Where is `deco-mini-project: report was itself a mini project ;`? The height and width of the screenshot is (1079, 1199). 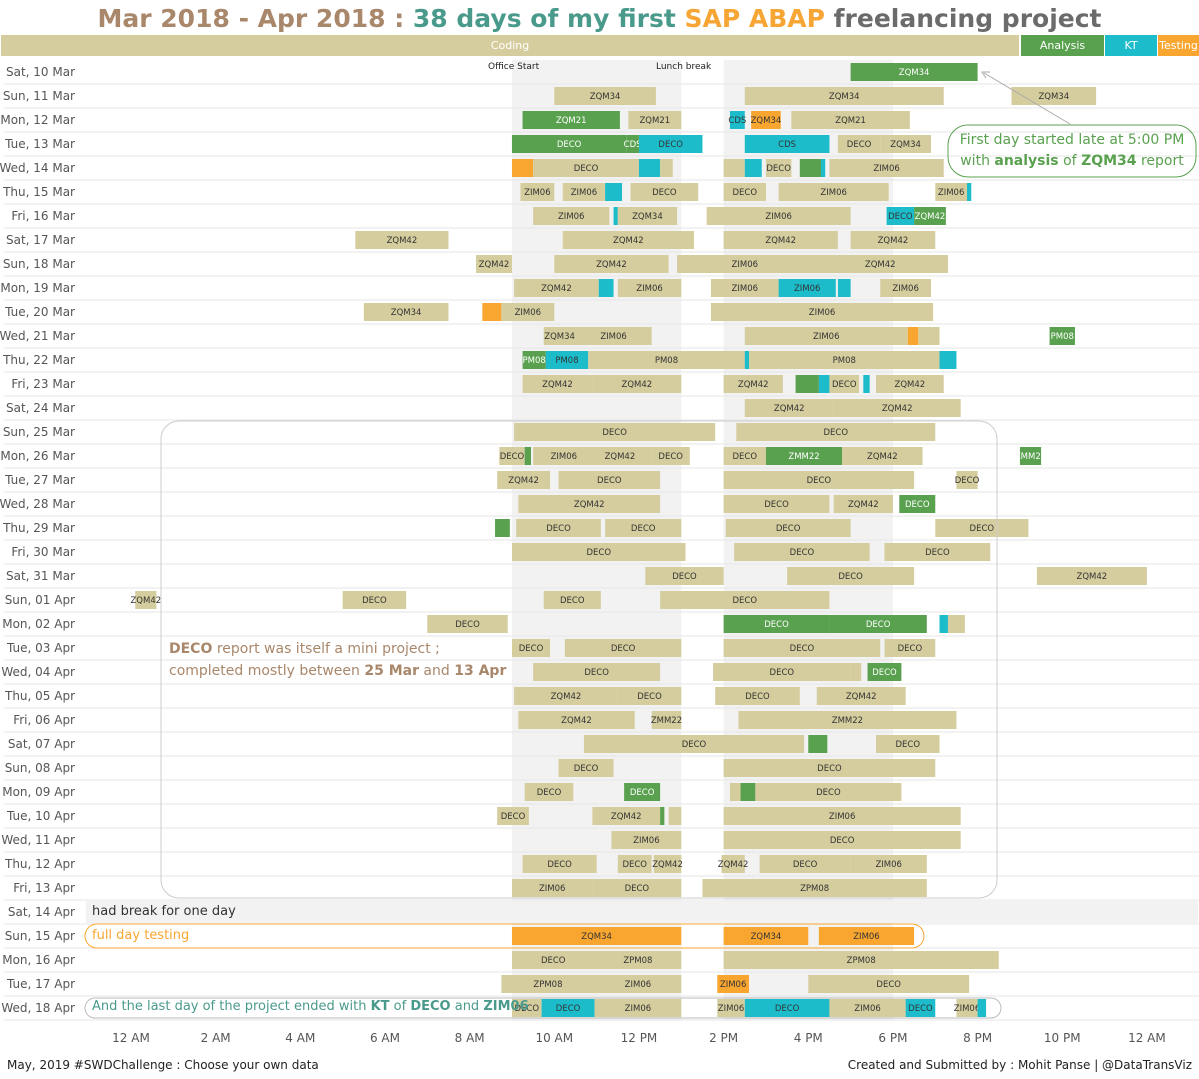 deco-mini-project: report was itself a mini project ; is located at coordinates (326, 649).